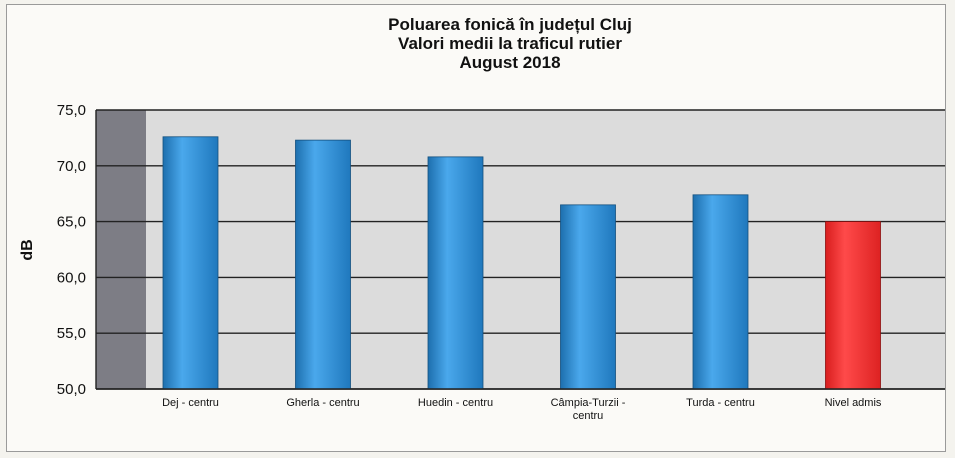  I want to click on x-tick-label: Dej - centru, so click(190, 403).